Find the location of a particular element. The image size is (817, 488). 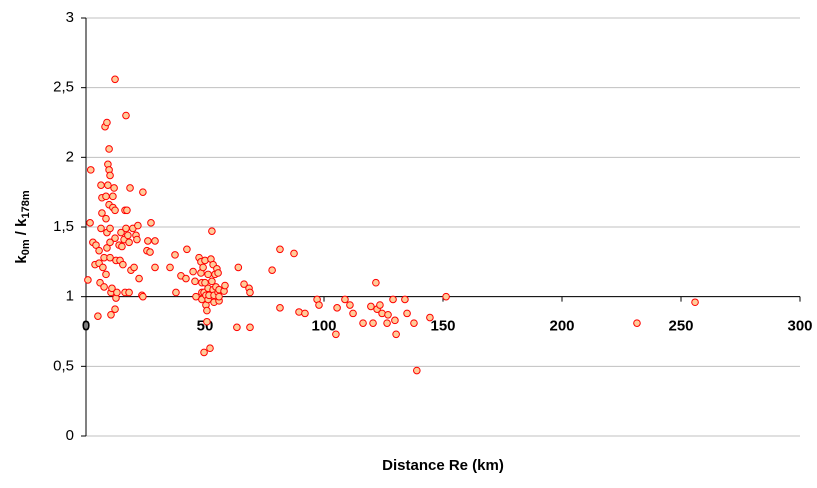

y-tick-label: 3 is located at coordinates (70, 17).